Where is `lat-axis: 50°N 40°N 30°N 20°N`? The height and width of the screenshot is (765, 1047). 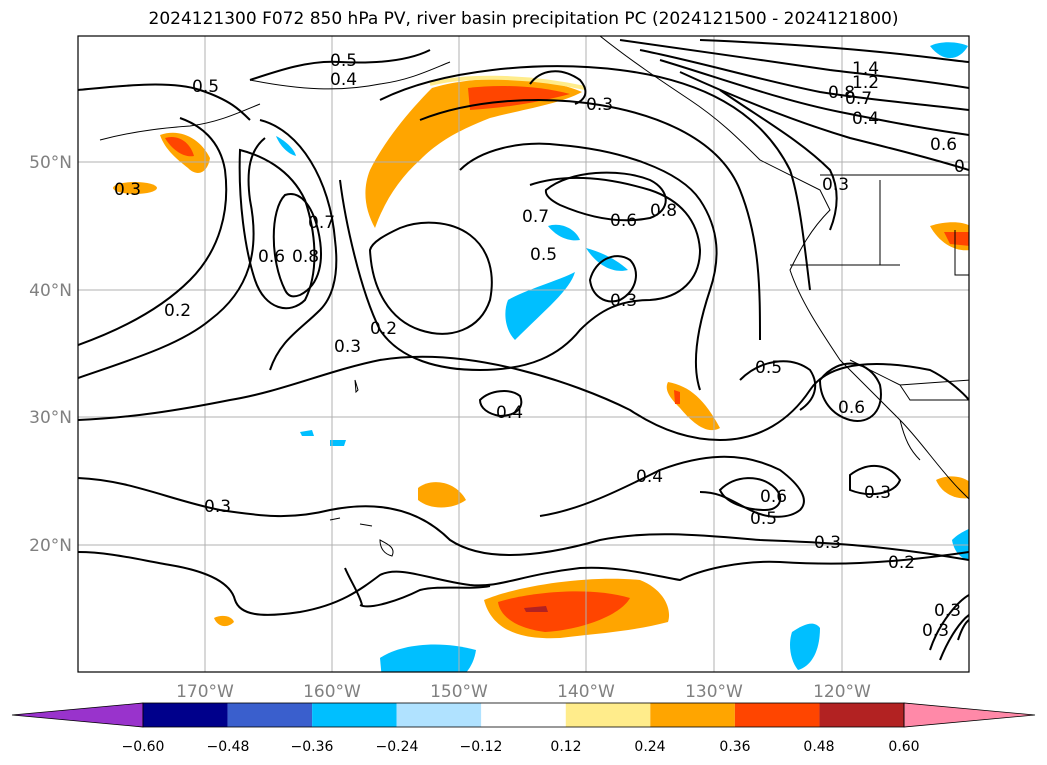 lat-axis: 50°N 40°N 30°N 20°N is located at coordinates (50, 354).